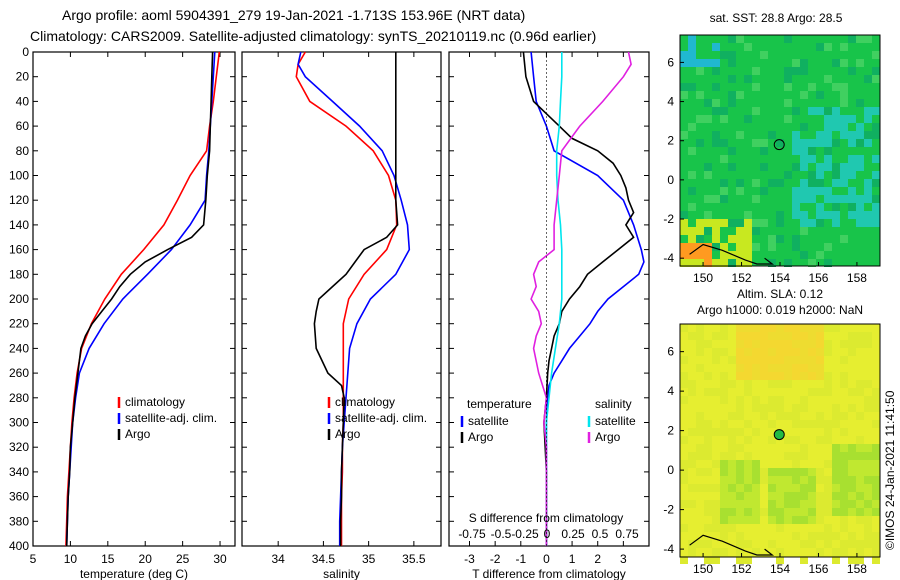 Image resolution: width=900 pixels, height=580 pixels. I want to click on y-tick-label: 260, so click(19, 373).